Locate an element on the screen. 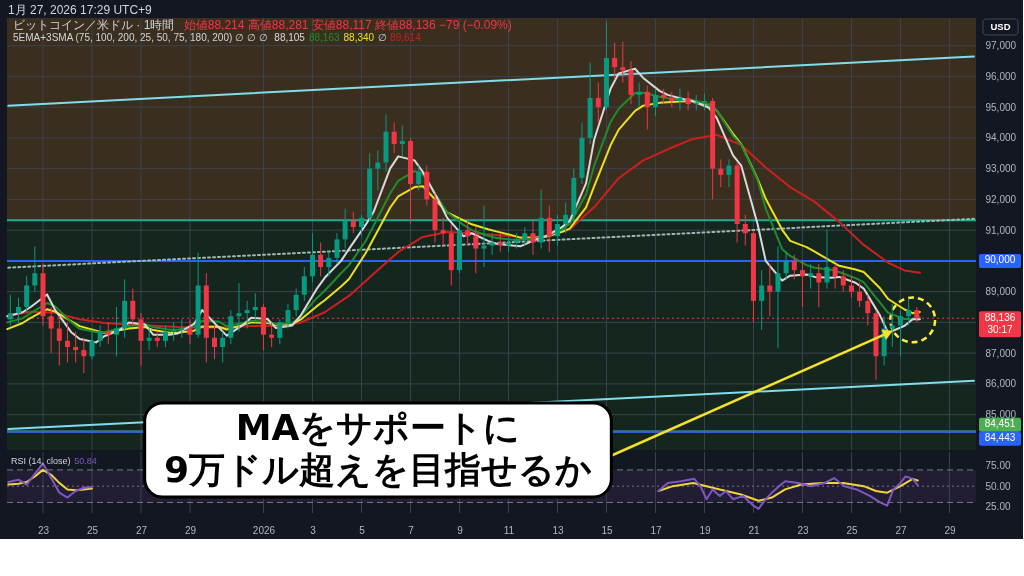  annotation: MAをサポートに 9万ドル超えを目指せるか is located at coordinates (378, 448).